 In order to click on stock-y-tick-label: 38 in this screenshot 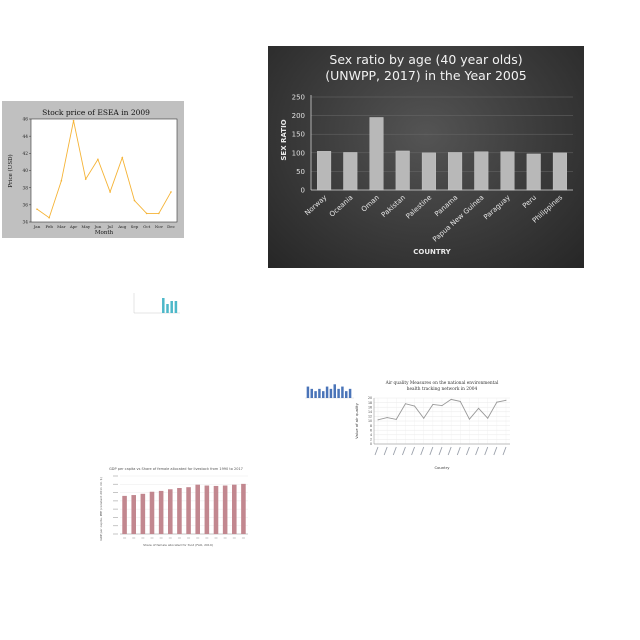, I will do `click(26, 188)`.